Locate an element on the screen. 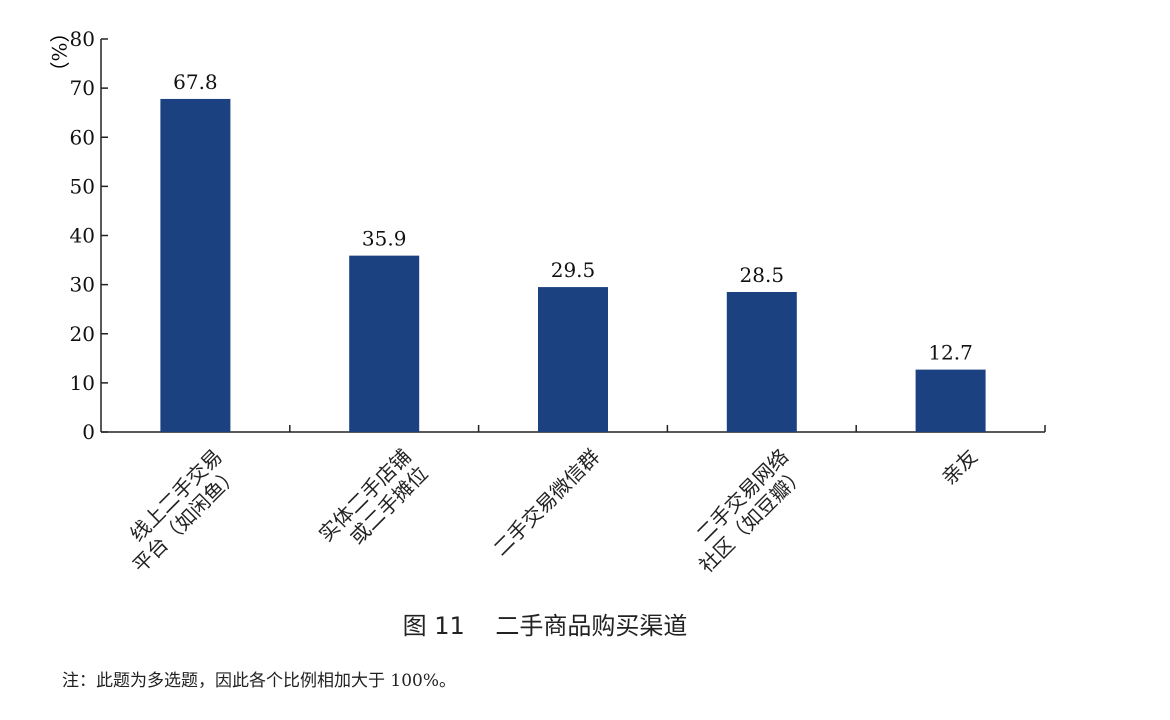 Image resolution: width=1170 pixels, height=720 pixels. y-axis: 0 10 20 30 40 50 60 70 80 is located at coordinates (89, 235).